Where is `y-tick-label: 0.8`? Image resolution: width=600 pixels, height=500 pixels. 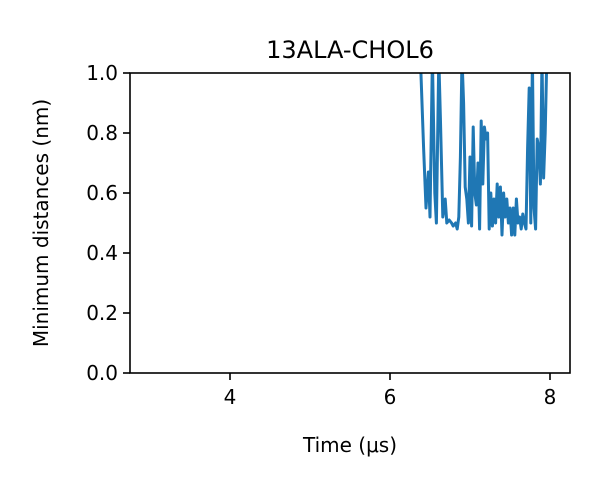
y-tick-label: 0.8 is located at coordinates (102, 133).